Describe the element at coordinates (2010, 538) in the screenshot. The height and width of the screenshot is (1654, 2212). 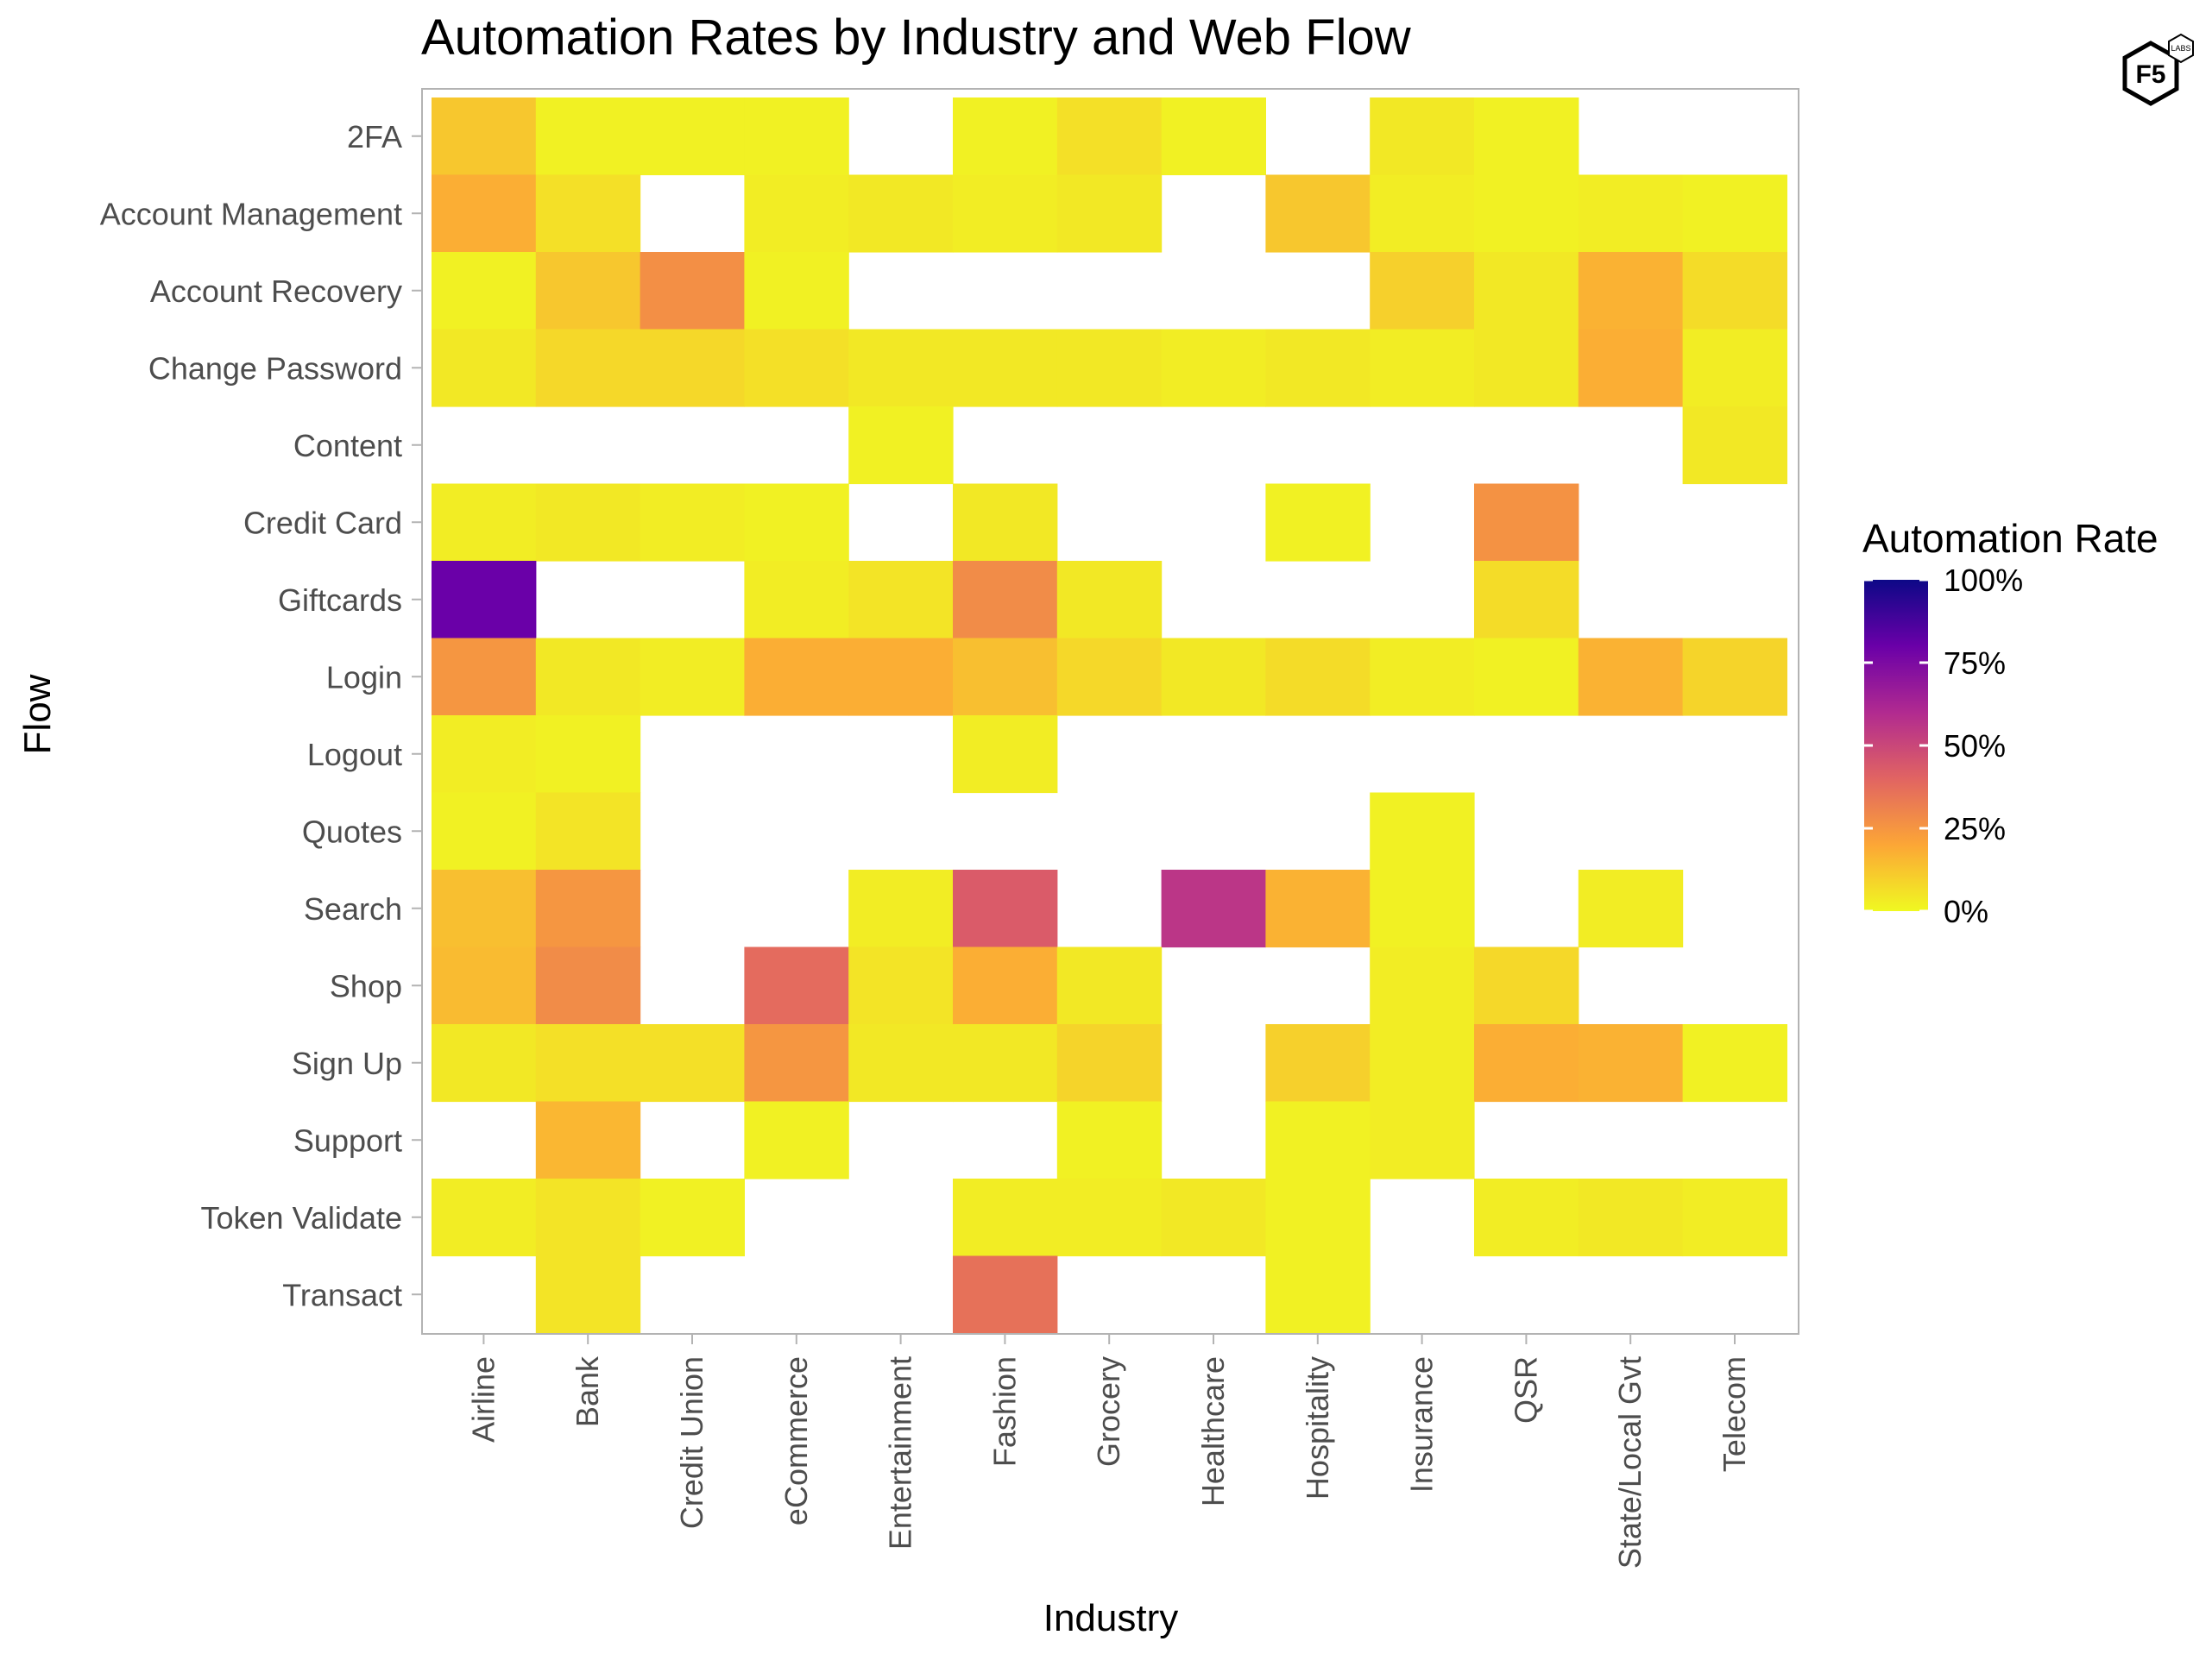
I see `legend-title: Automation Rate` at that location.